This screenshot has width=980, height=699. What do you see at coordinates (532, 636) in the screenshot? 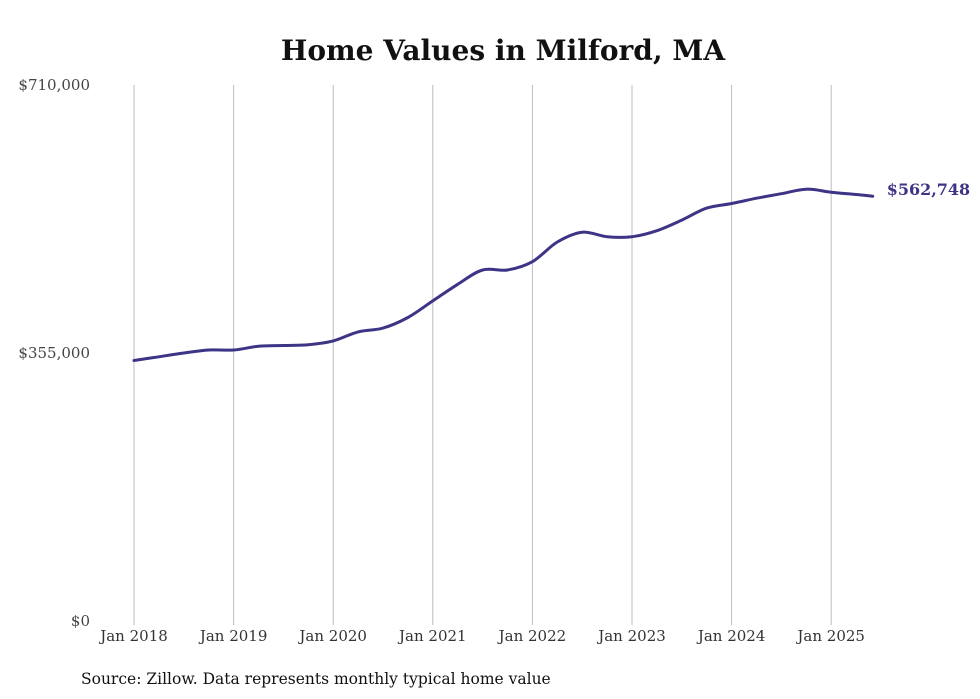
I see `x-tick-label: Jan 2022` at bounding box center [532, 636].